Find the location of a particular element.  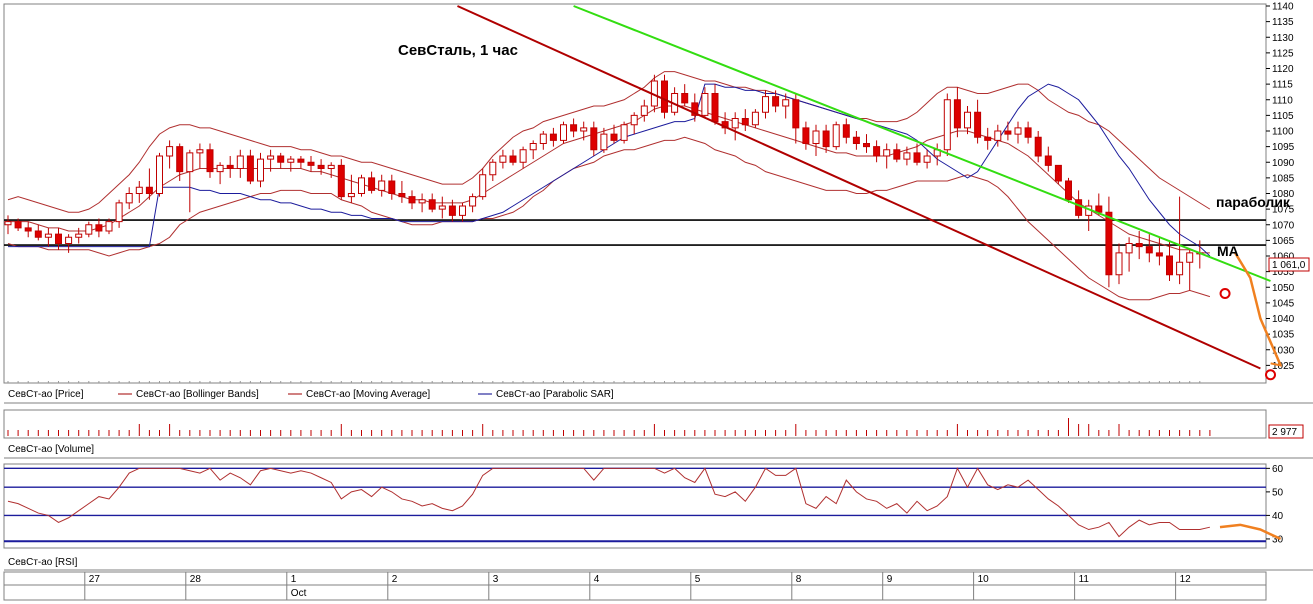

day-label: 10 is located at coordinates (984, 579).